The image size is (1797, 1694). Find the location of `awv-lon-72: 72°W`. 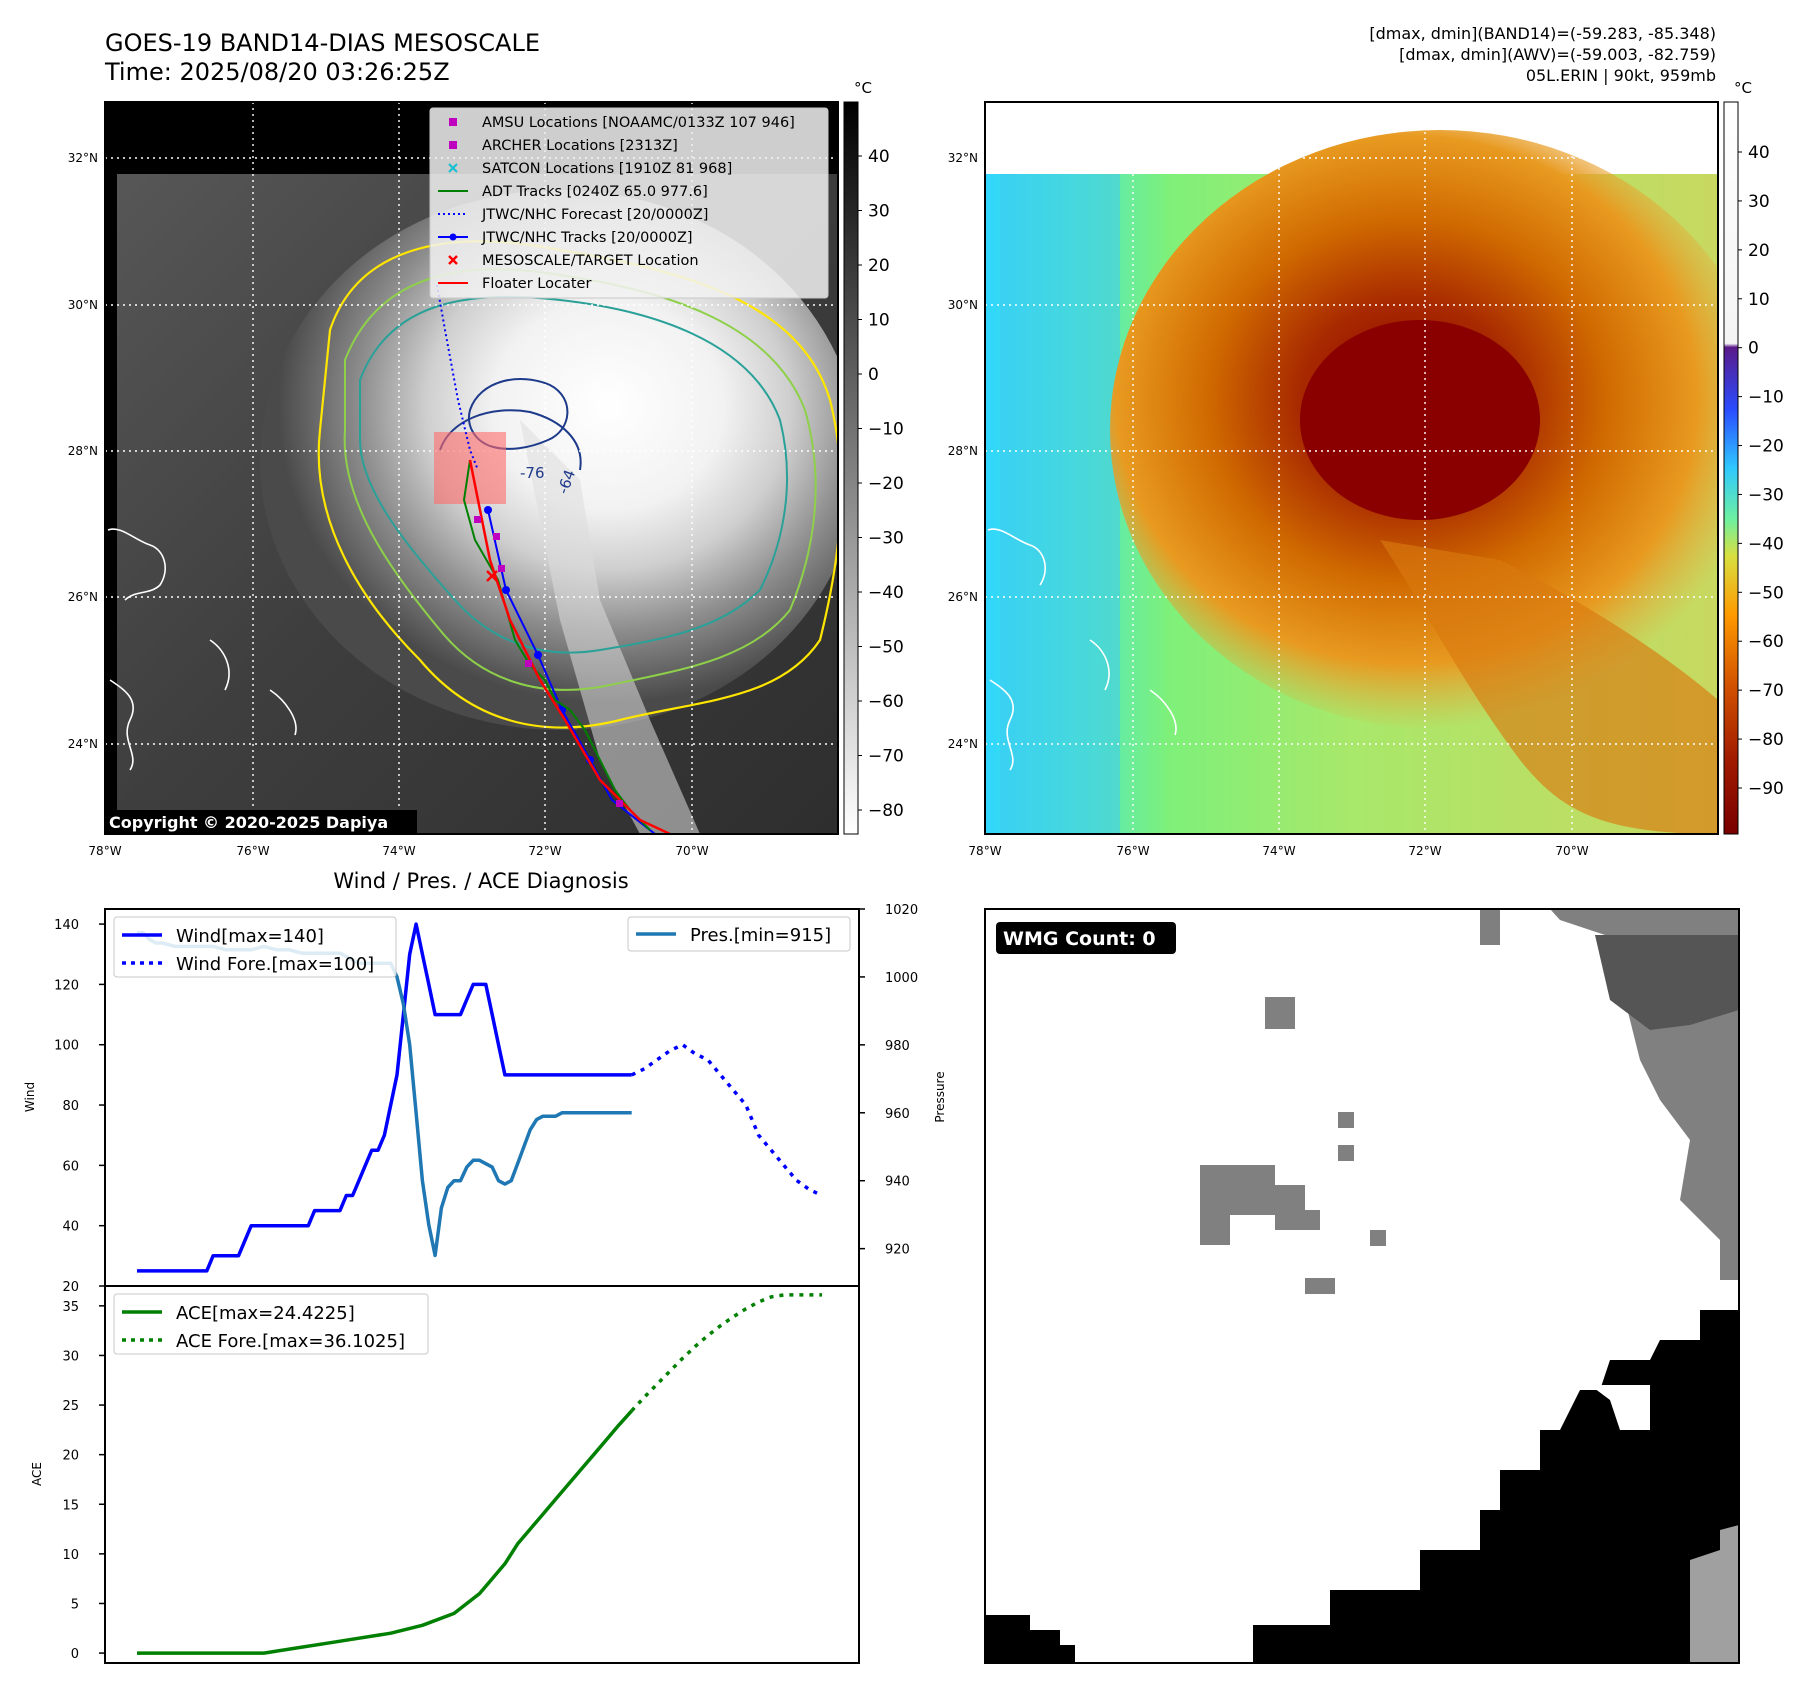

awv-lon-72: 72°W is located at coordinates (1424, 851).